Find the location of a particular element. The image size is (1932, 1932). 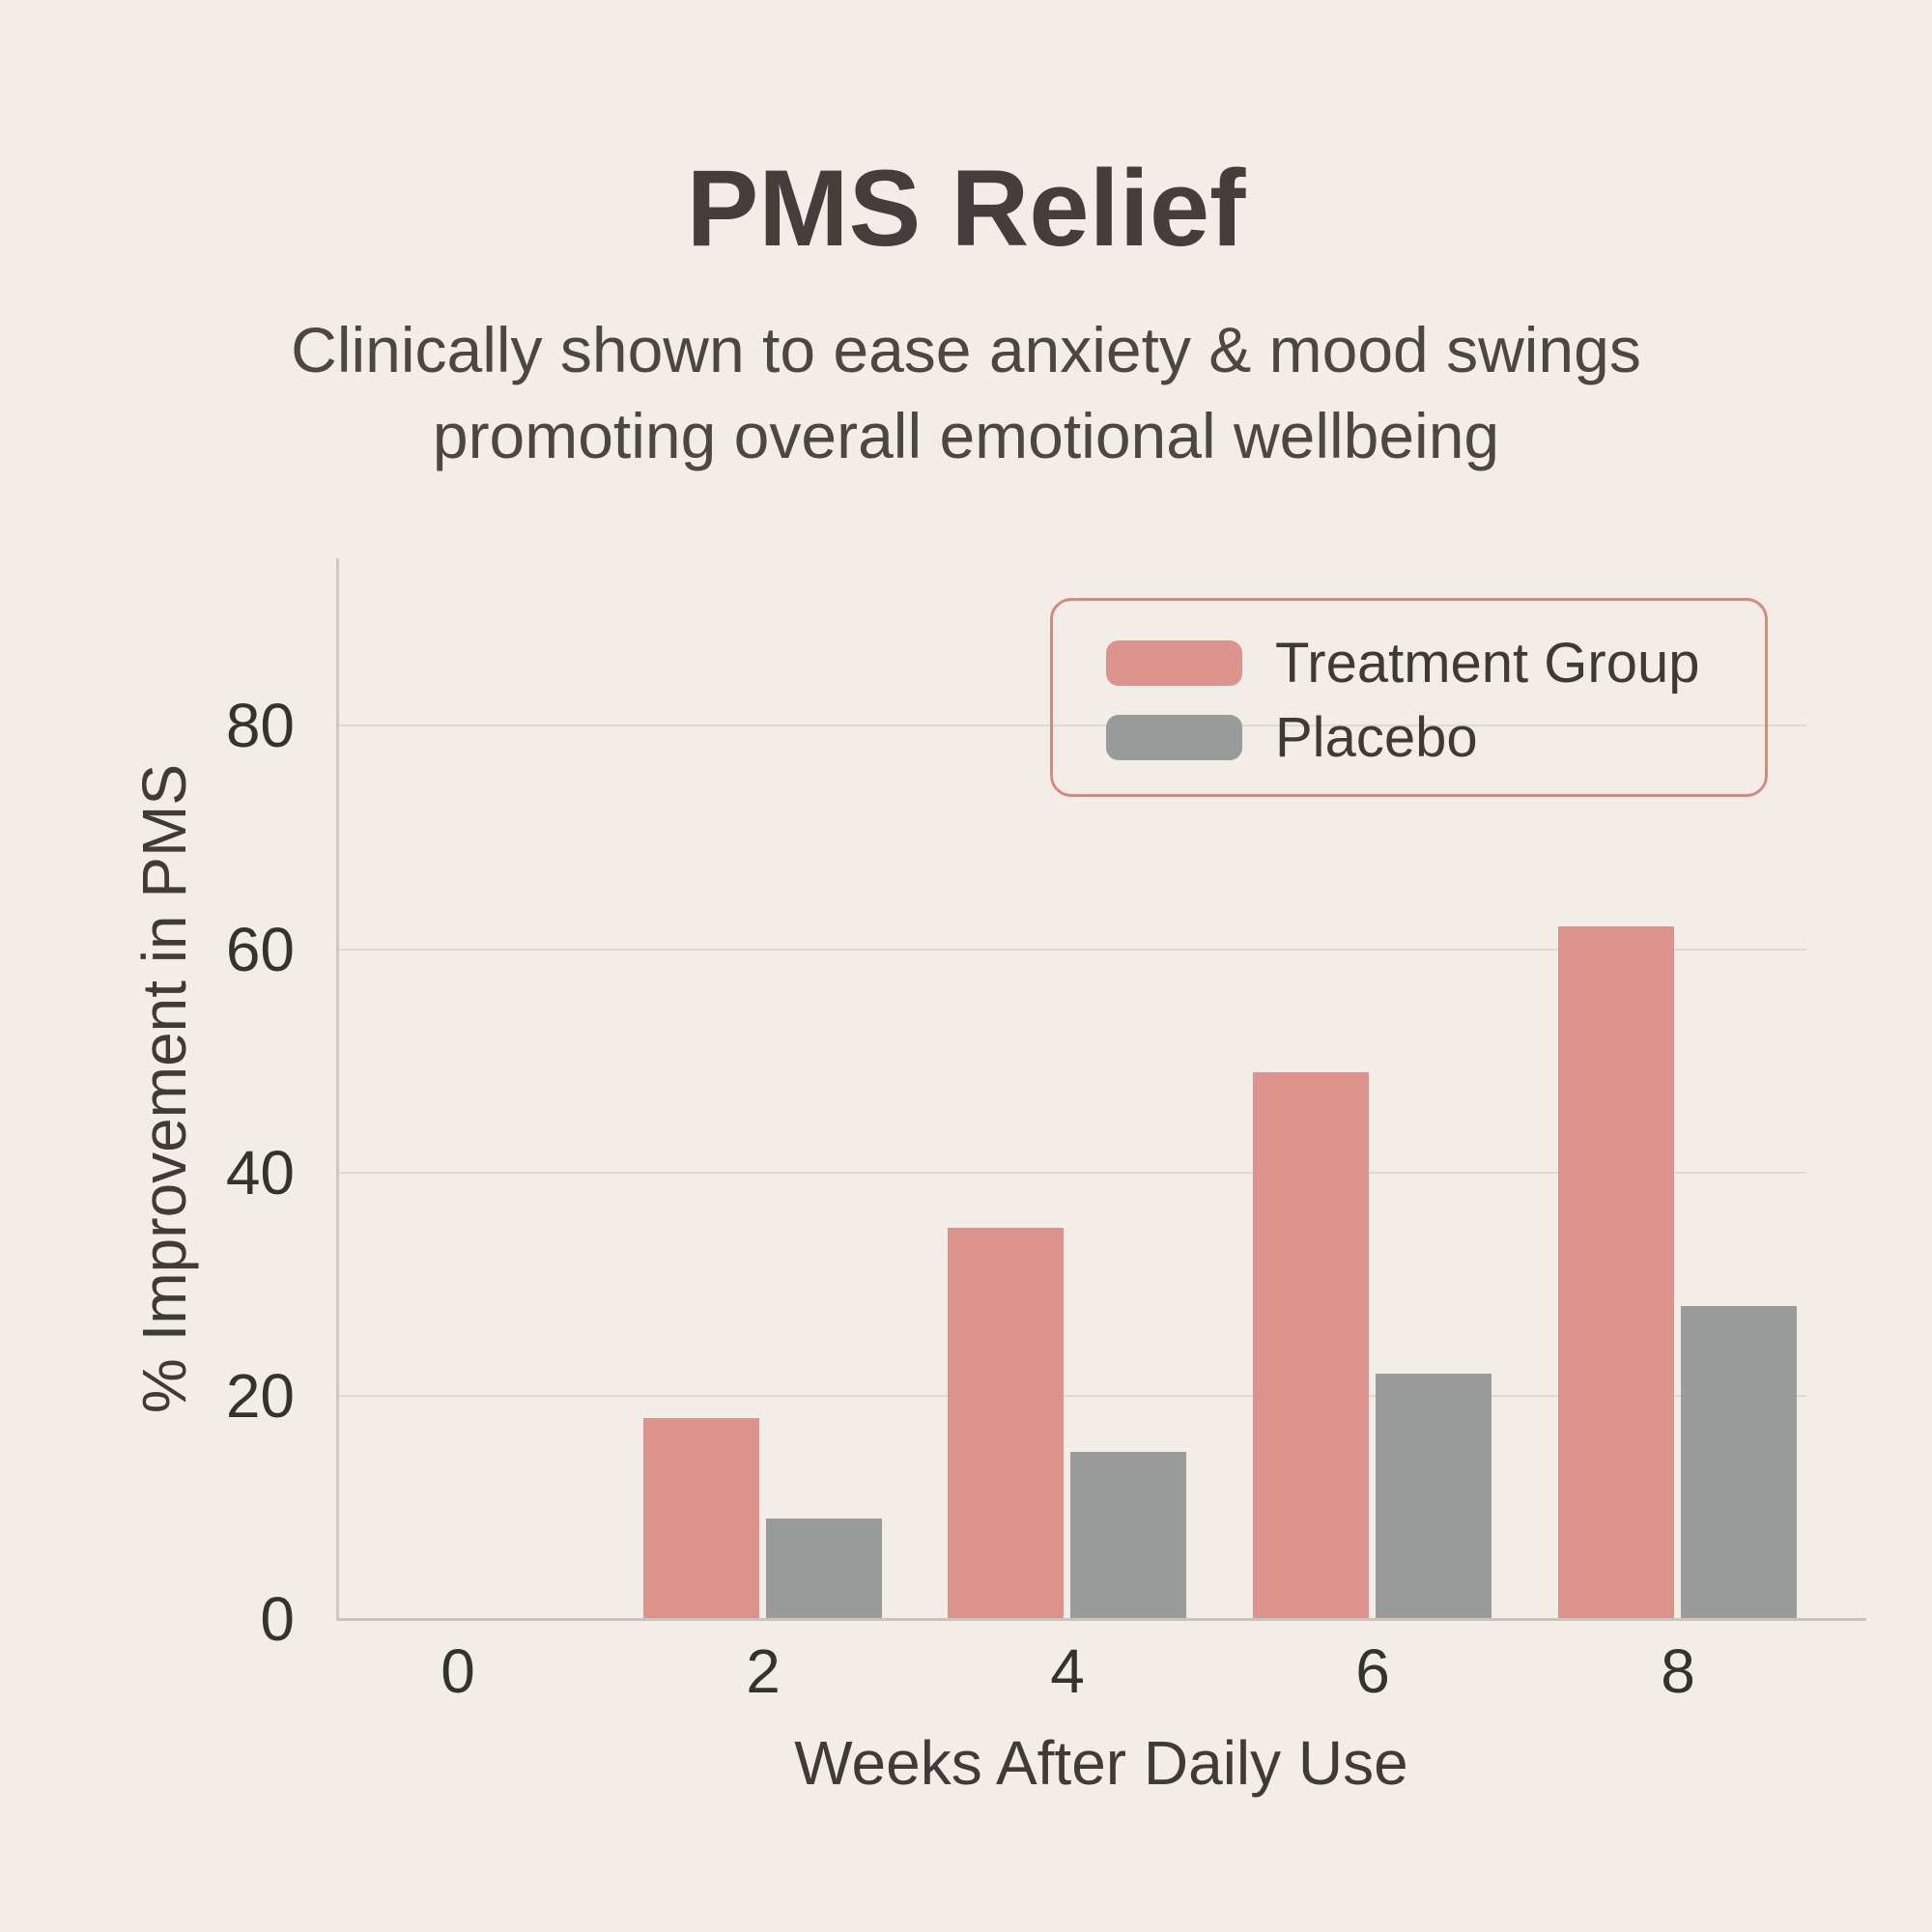

x-tick-label-2: 2 is located at coordinates (763, 1671).